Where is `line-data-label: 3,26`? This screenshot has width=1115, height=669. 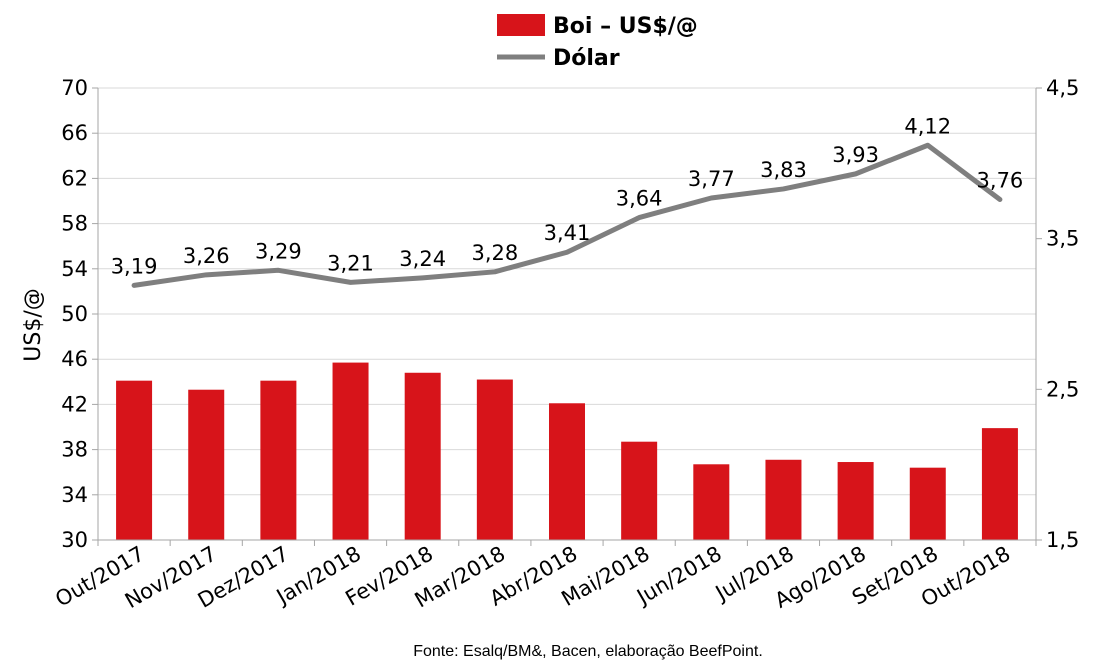 line-data-label: 3,26 is located at coordinates (206, 256).